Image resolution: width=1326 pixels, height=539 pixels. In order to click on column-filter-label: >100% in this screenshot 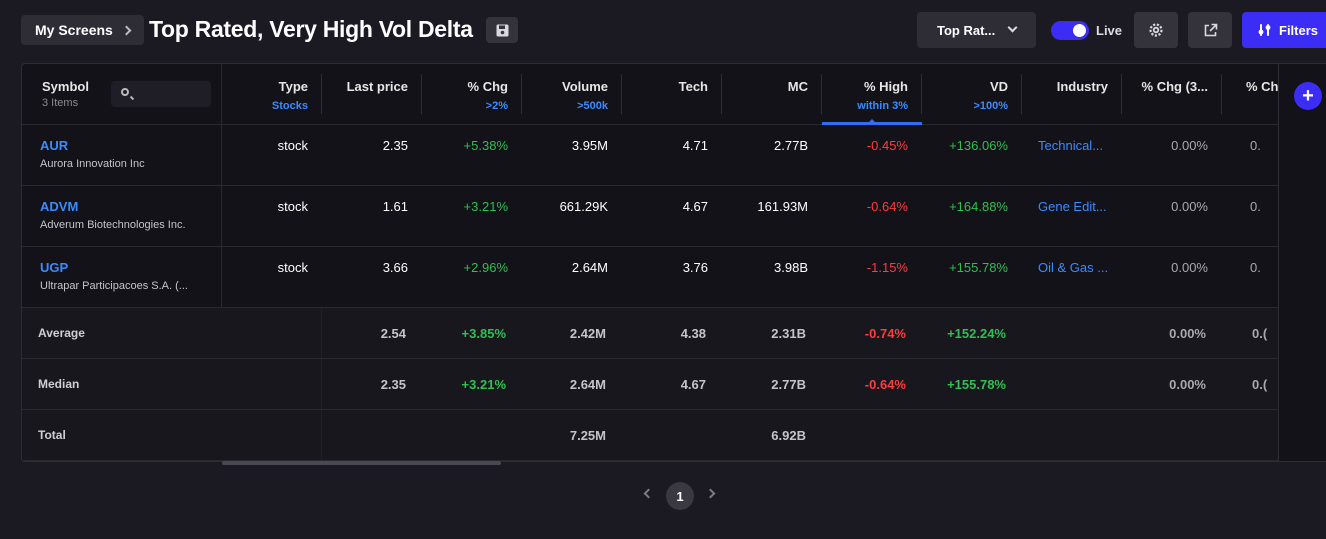, I will do `click(990, 106)`.